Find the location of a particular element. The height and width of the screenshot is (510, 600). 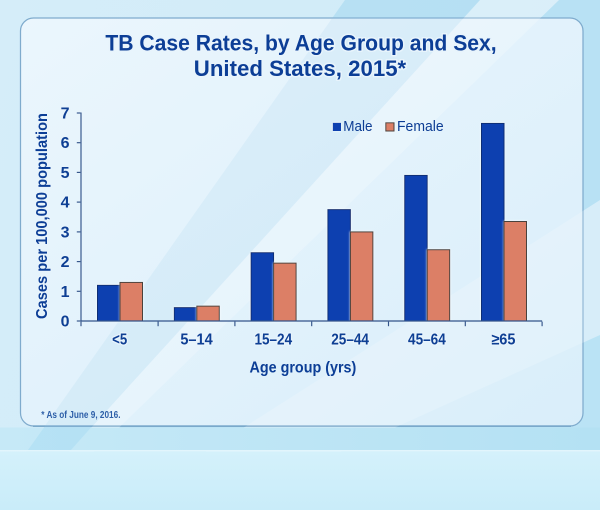

svg-text:TB Case Rates, by Age Group an: TB Case Rates, by Age Group and Sex, is located at coordinates (300, 43).